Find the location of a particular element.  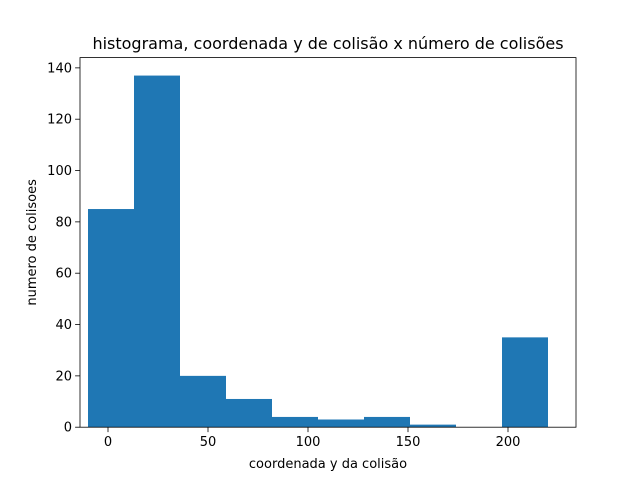

y-axis-label: numero de colisoes is located at coordinates (32, 242).